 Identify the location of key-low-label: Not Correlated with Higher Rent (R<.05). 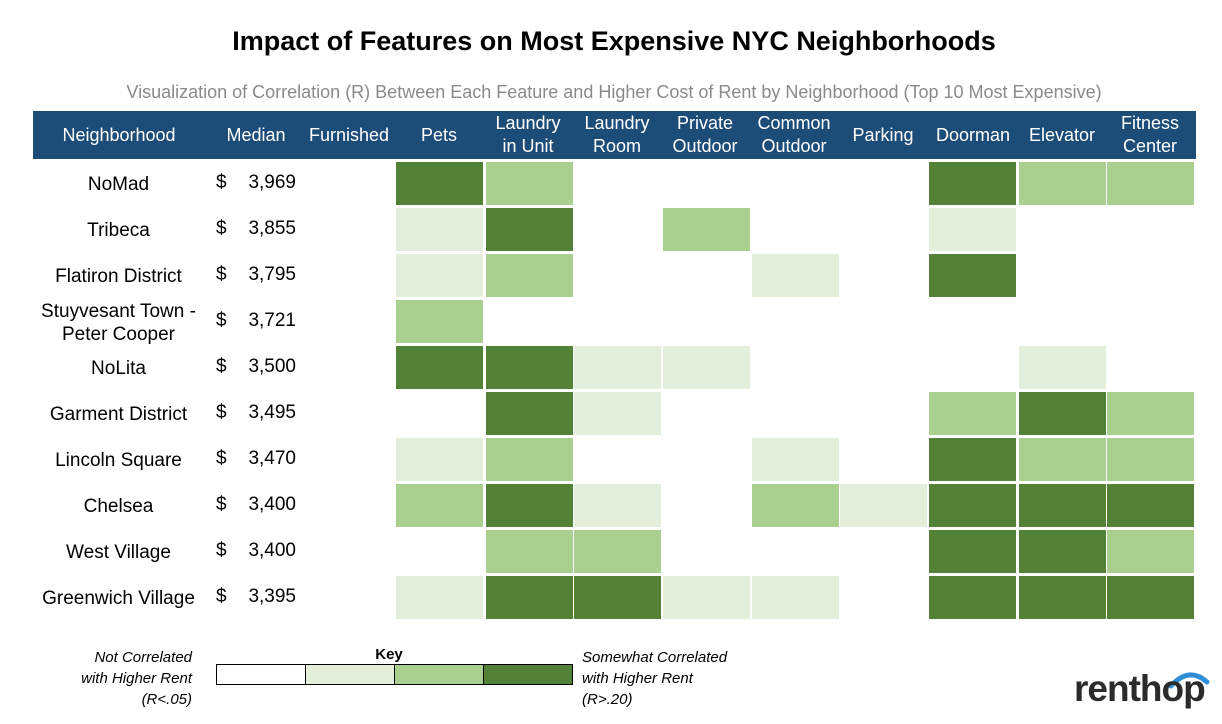
(136, 678).